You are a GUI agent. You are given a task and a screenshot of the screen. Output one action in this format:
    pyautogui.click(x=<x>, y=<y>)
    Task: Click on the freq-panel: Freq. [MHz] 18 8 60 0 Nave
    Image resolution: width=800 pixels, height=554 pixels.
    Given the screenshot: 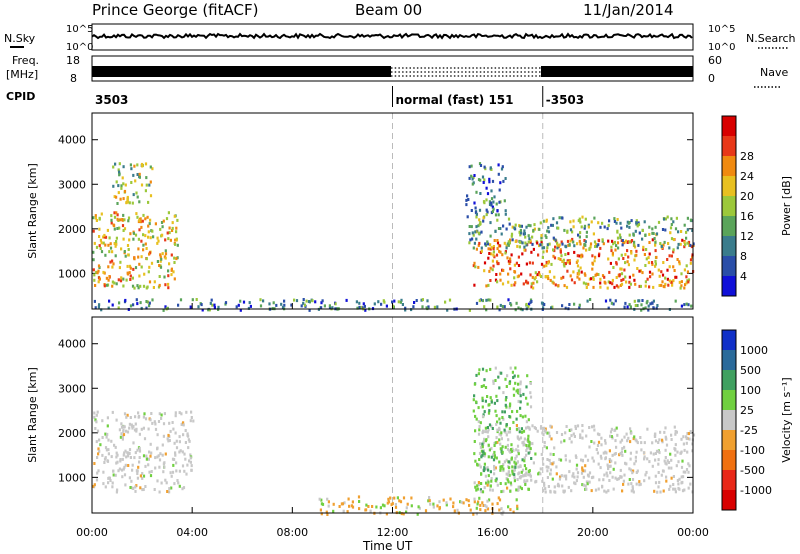 What is the action you would take?
    pyautogui.click(x=397, y=71)
    